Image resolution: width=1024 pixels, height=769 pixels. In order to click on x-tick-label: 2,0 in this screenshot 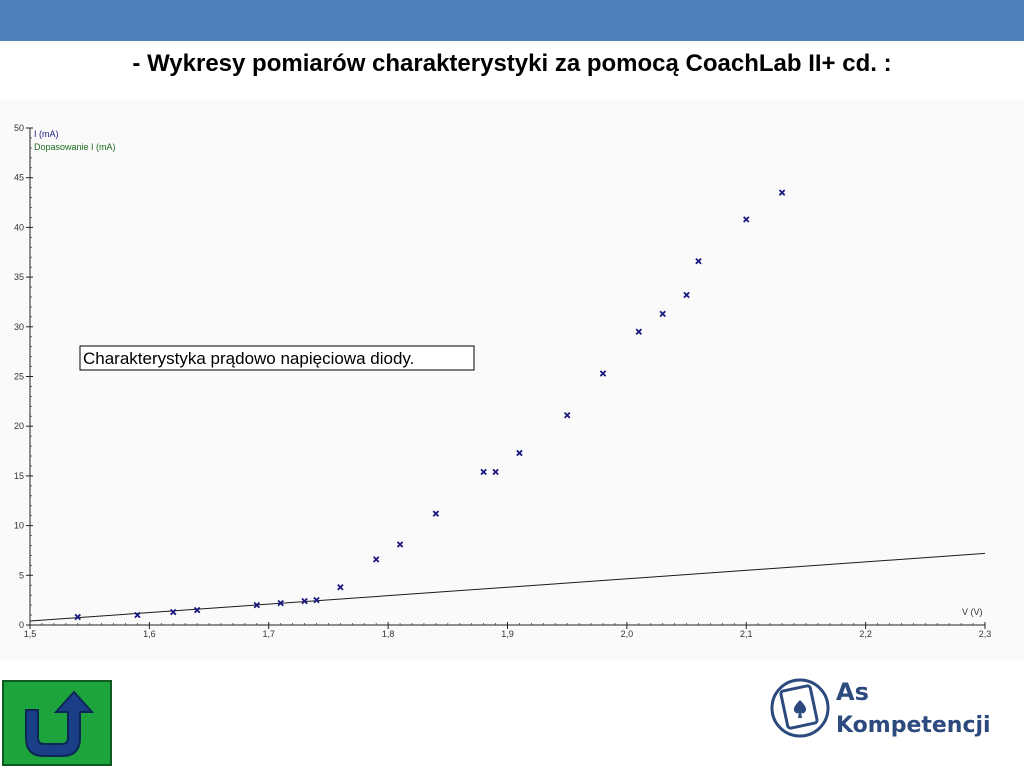, I will do `click(627, 634)`.